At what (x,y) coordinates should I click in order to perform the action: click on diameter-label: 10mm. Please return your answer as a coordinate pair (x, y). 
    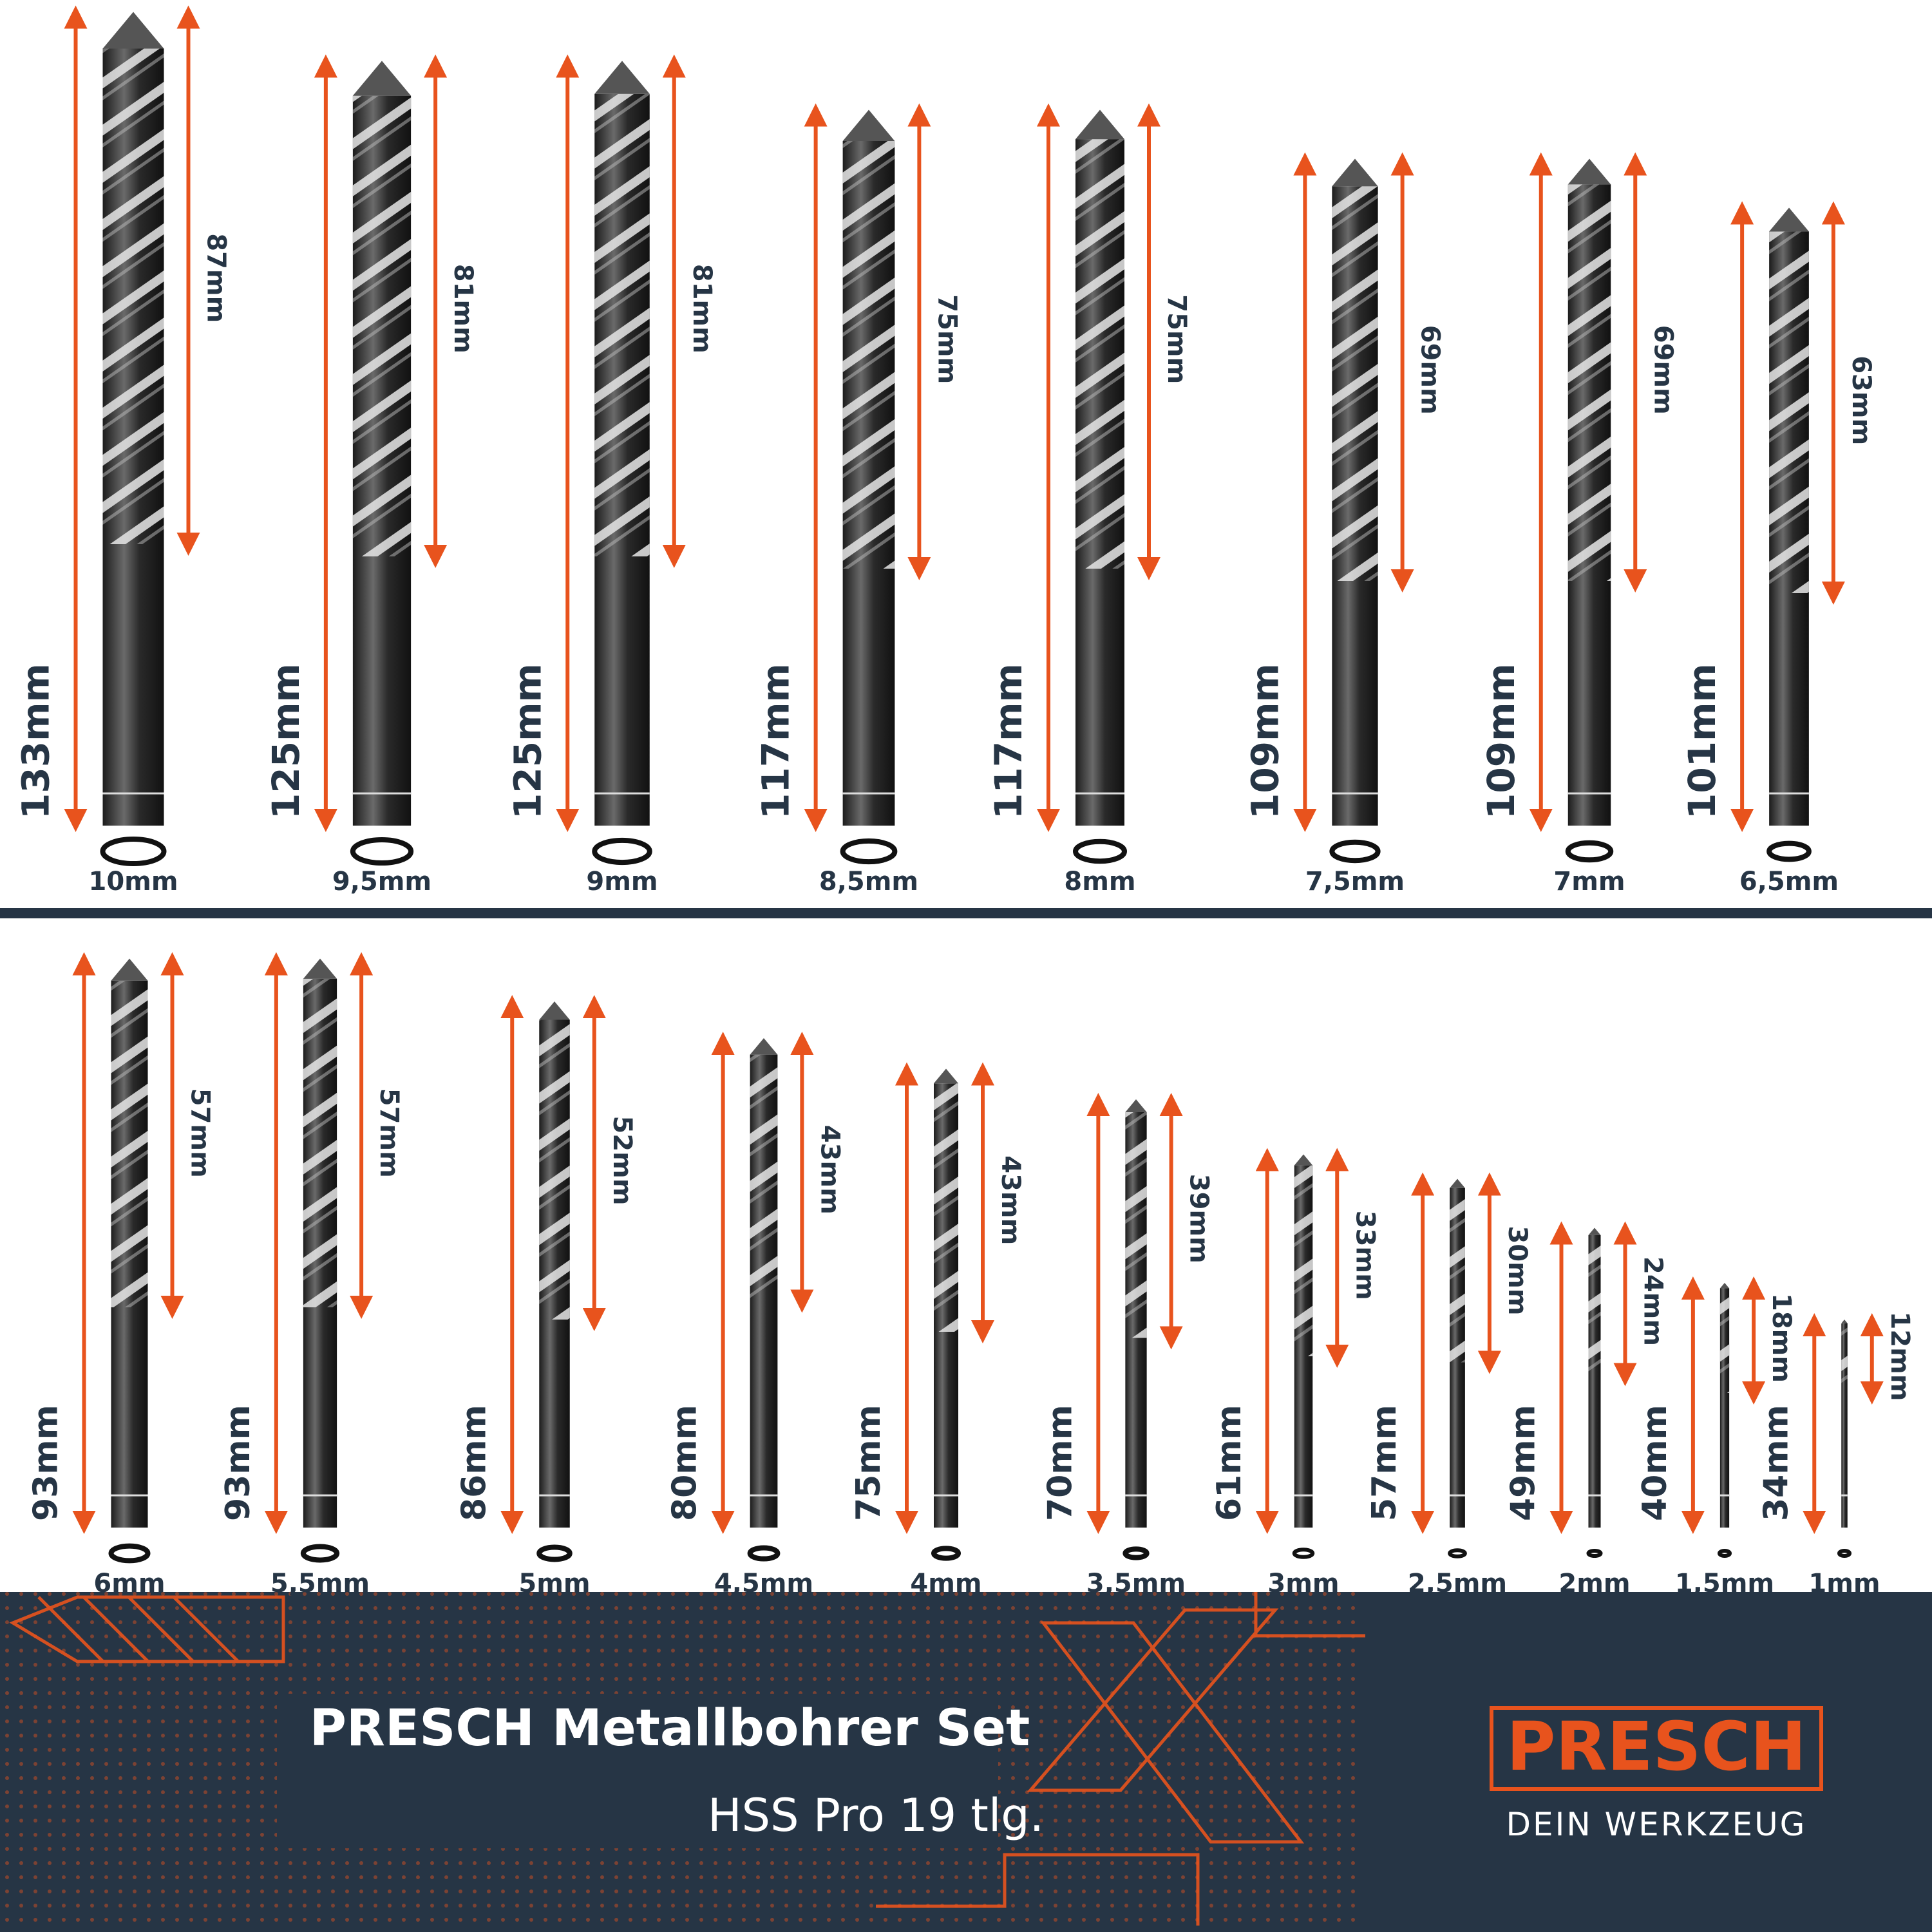
    Looking at the image, I should click on (133, 881).